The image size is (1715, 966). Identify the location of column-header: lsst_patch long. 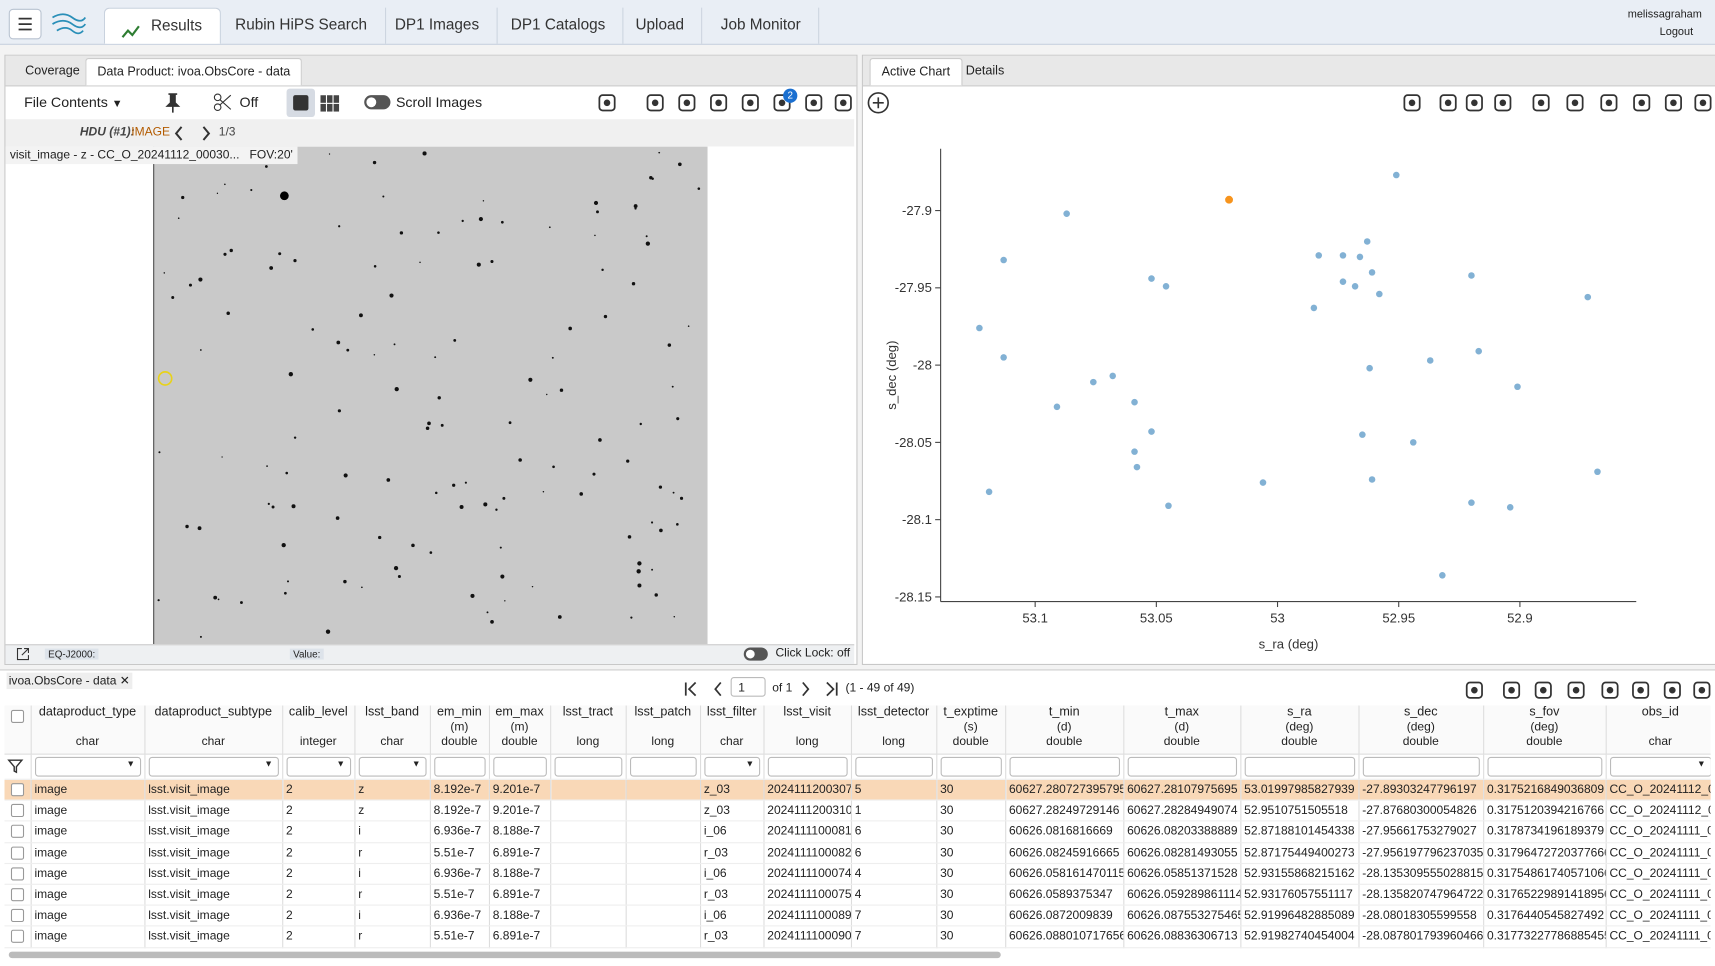
(663, 730).